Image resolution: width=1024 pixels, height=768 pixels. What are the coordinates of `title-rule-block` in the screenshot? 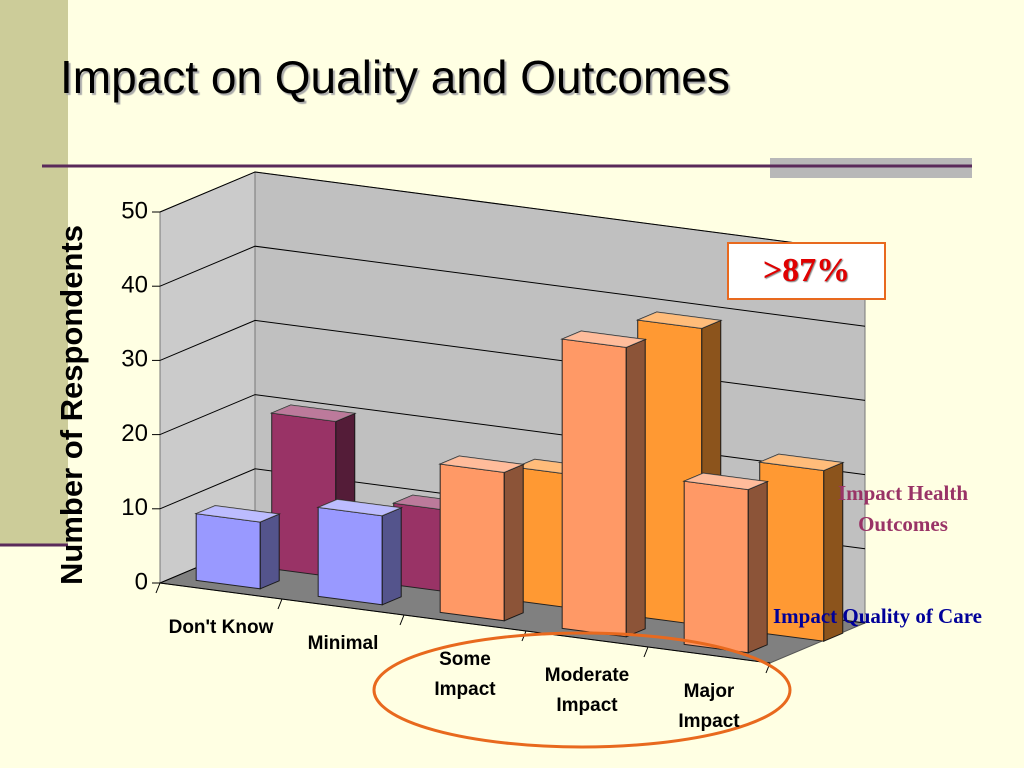 It's located at (871, 168).